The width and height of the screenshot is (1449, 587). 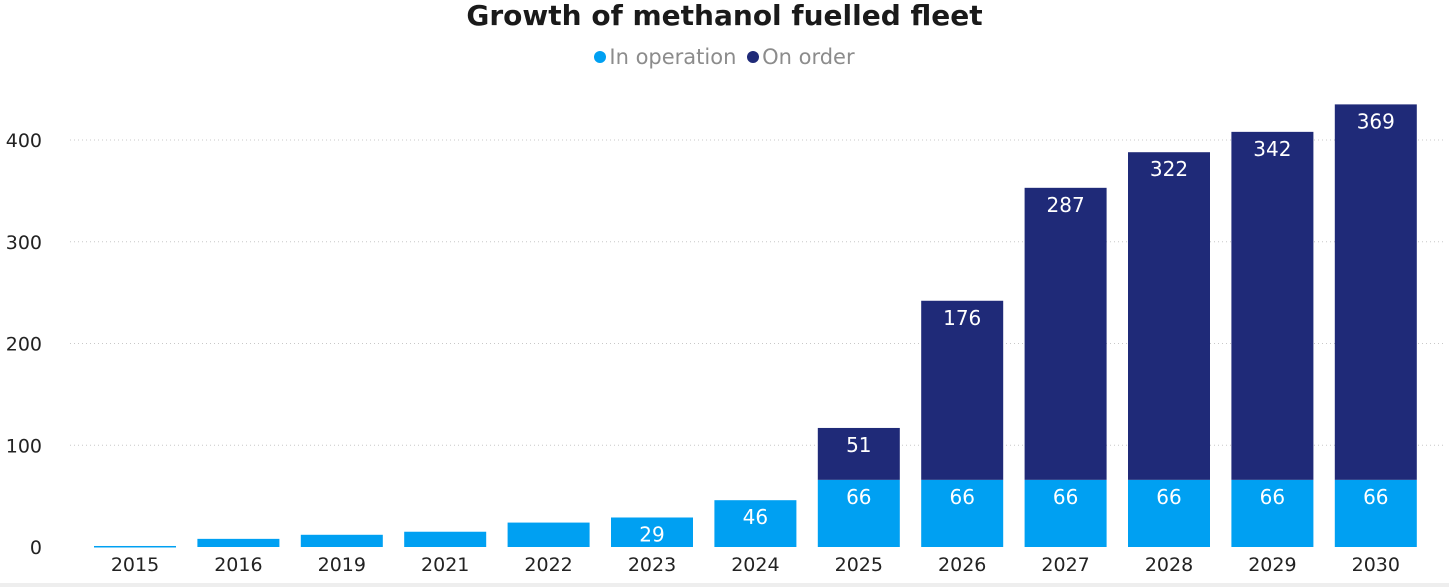 I want to click on bar-on-order-2027, so click(x=1065, y=333).